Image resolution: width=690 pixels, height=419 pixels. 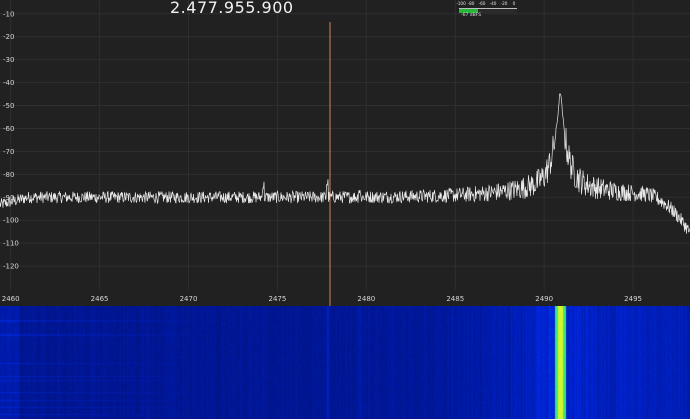 What do you see at coordinates (11, 244) in the screenshot?
I see `y-axis-label: -110` at bounding box center [11, 244].